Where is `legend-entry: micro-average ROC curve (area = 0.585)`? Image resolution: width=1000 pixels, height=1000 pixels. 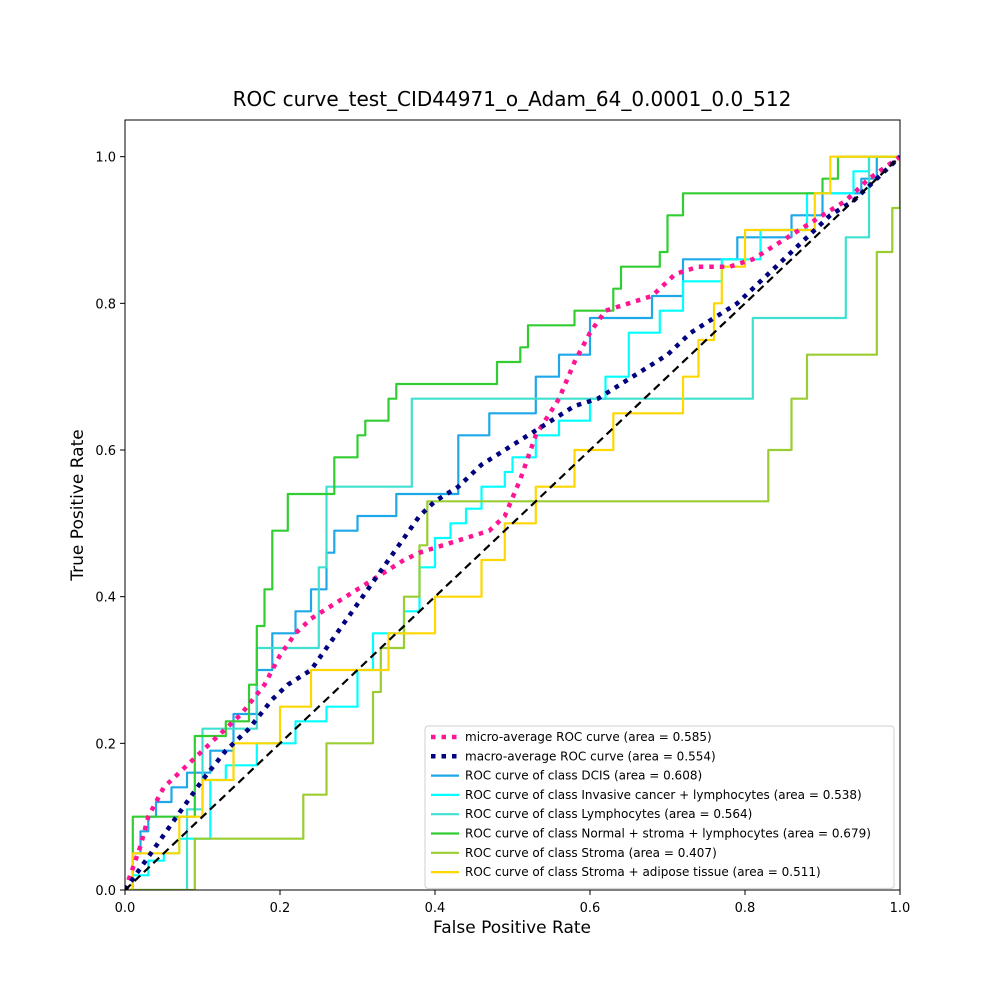 legend-entry: micro-average ROC curve (area = 0.585) is located at coordinates (588, 737).